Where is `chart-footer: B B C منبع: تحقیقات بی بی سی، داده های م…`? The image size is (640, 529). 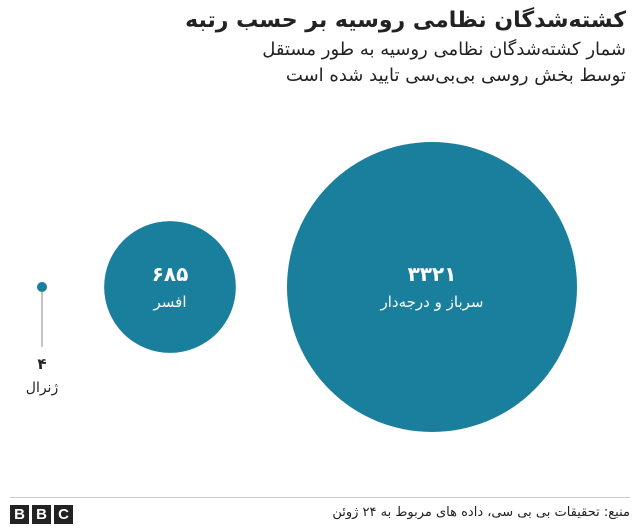 chart-footer: B B C منبع: تحقیقات بی بی سی، داده های م… is located at coordinates (320, 514).